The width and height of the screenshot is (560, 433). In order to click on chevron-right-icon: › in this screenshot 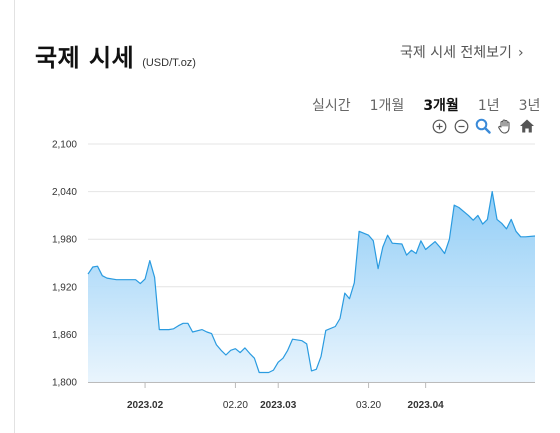, I will do `click(520, 53)`.